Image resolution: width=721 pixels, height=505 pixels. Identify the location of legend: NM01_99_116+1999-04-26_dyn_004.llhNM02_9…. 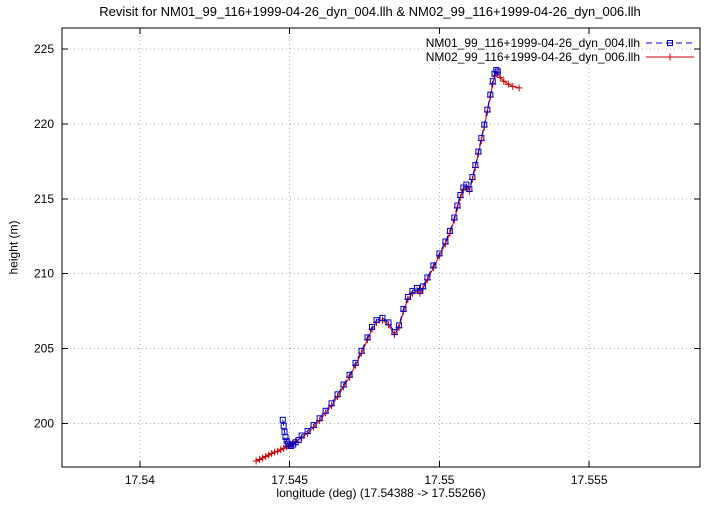
(560, 50).